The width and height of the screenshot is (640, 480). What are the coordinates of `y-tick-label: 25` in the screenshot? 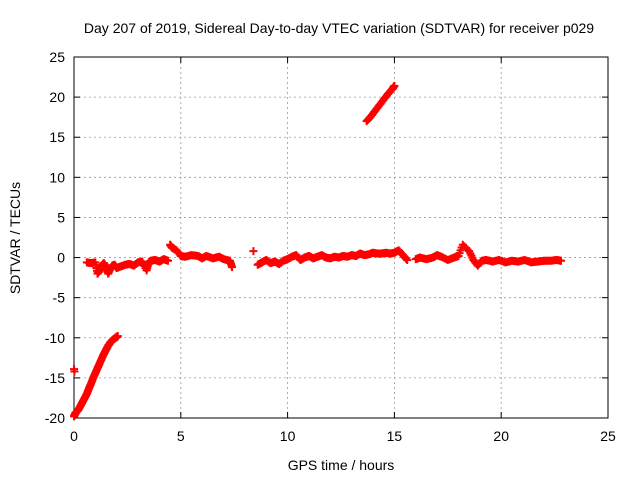 It's located at (57, 57).